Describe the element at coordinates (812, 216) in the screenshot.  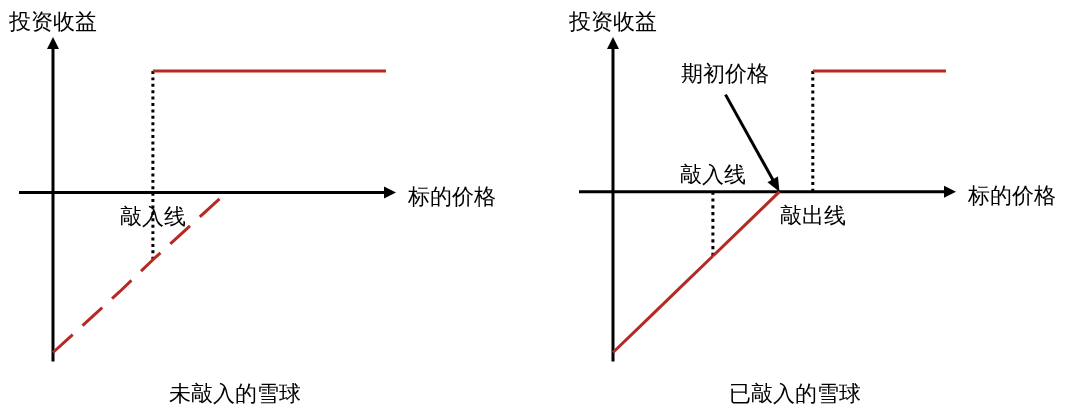
I see `annotation: 敲出线` at that location.